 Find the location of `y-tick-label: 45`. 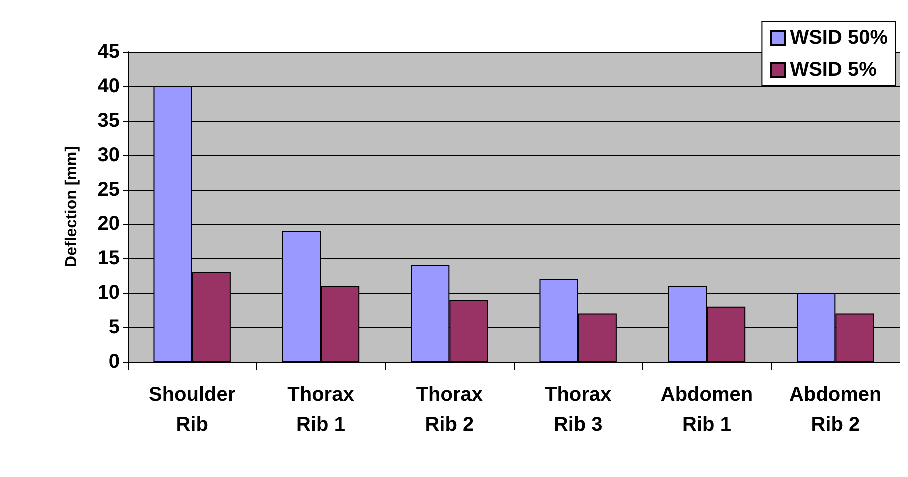

y-tick-label: 45 is located at coordinates (109, 52).